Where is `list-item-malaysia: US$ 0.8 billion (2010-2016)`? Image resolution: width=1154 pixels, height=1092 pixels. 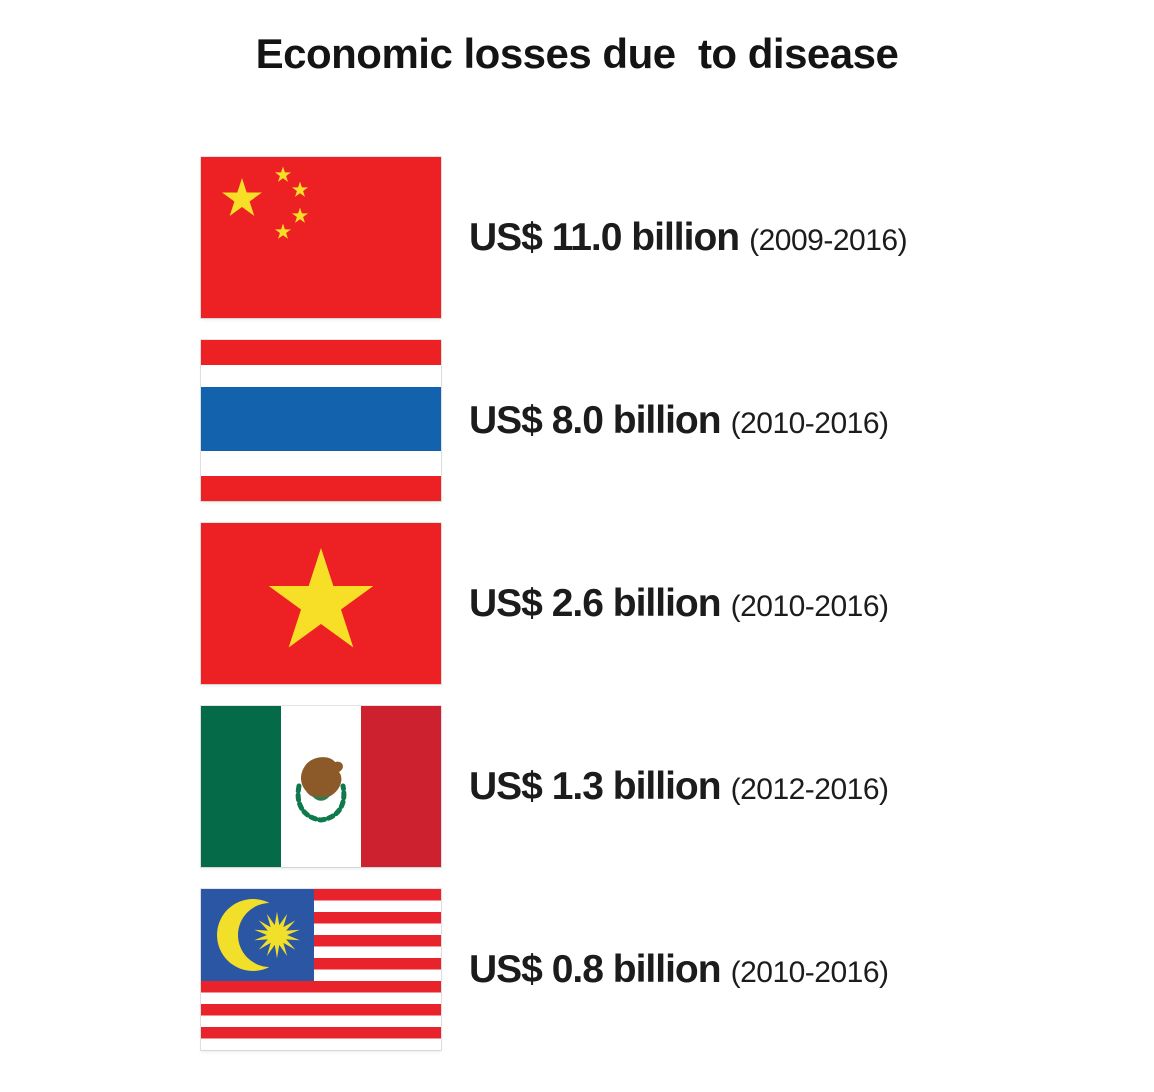
list-item-malaysia: US$ 0.8 billion (2010-2016) is located at coordinates (554, 969).